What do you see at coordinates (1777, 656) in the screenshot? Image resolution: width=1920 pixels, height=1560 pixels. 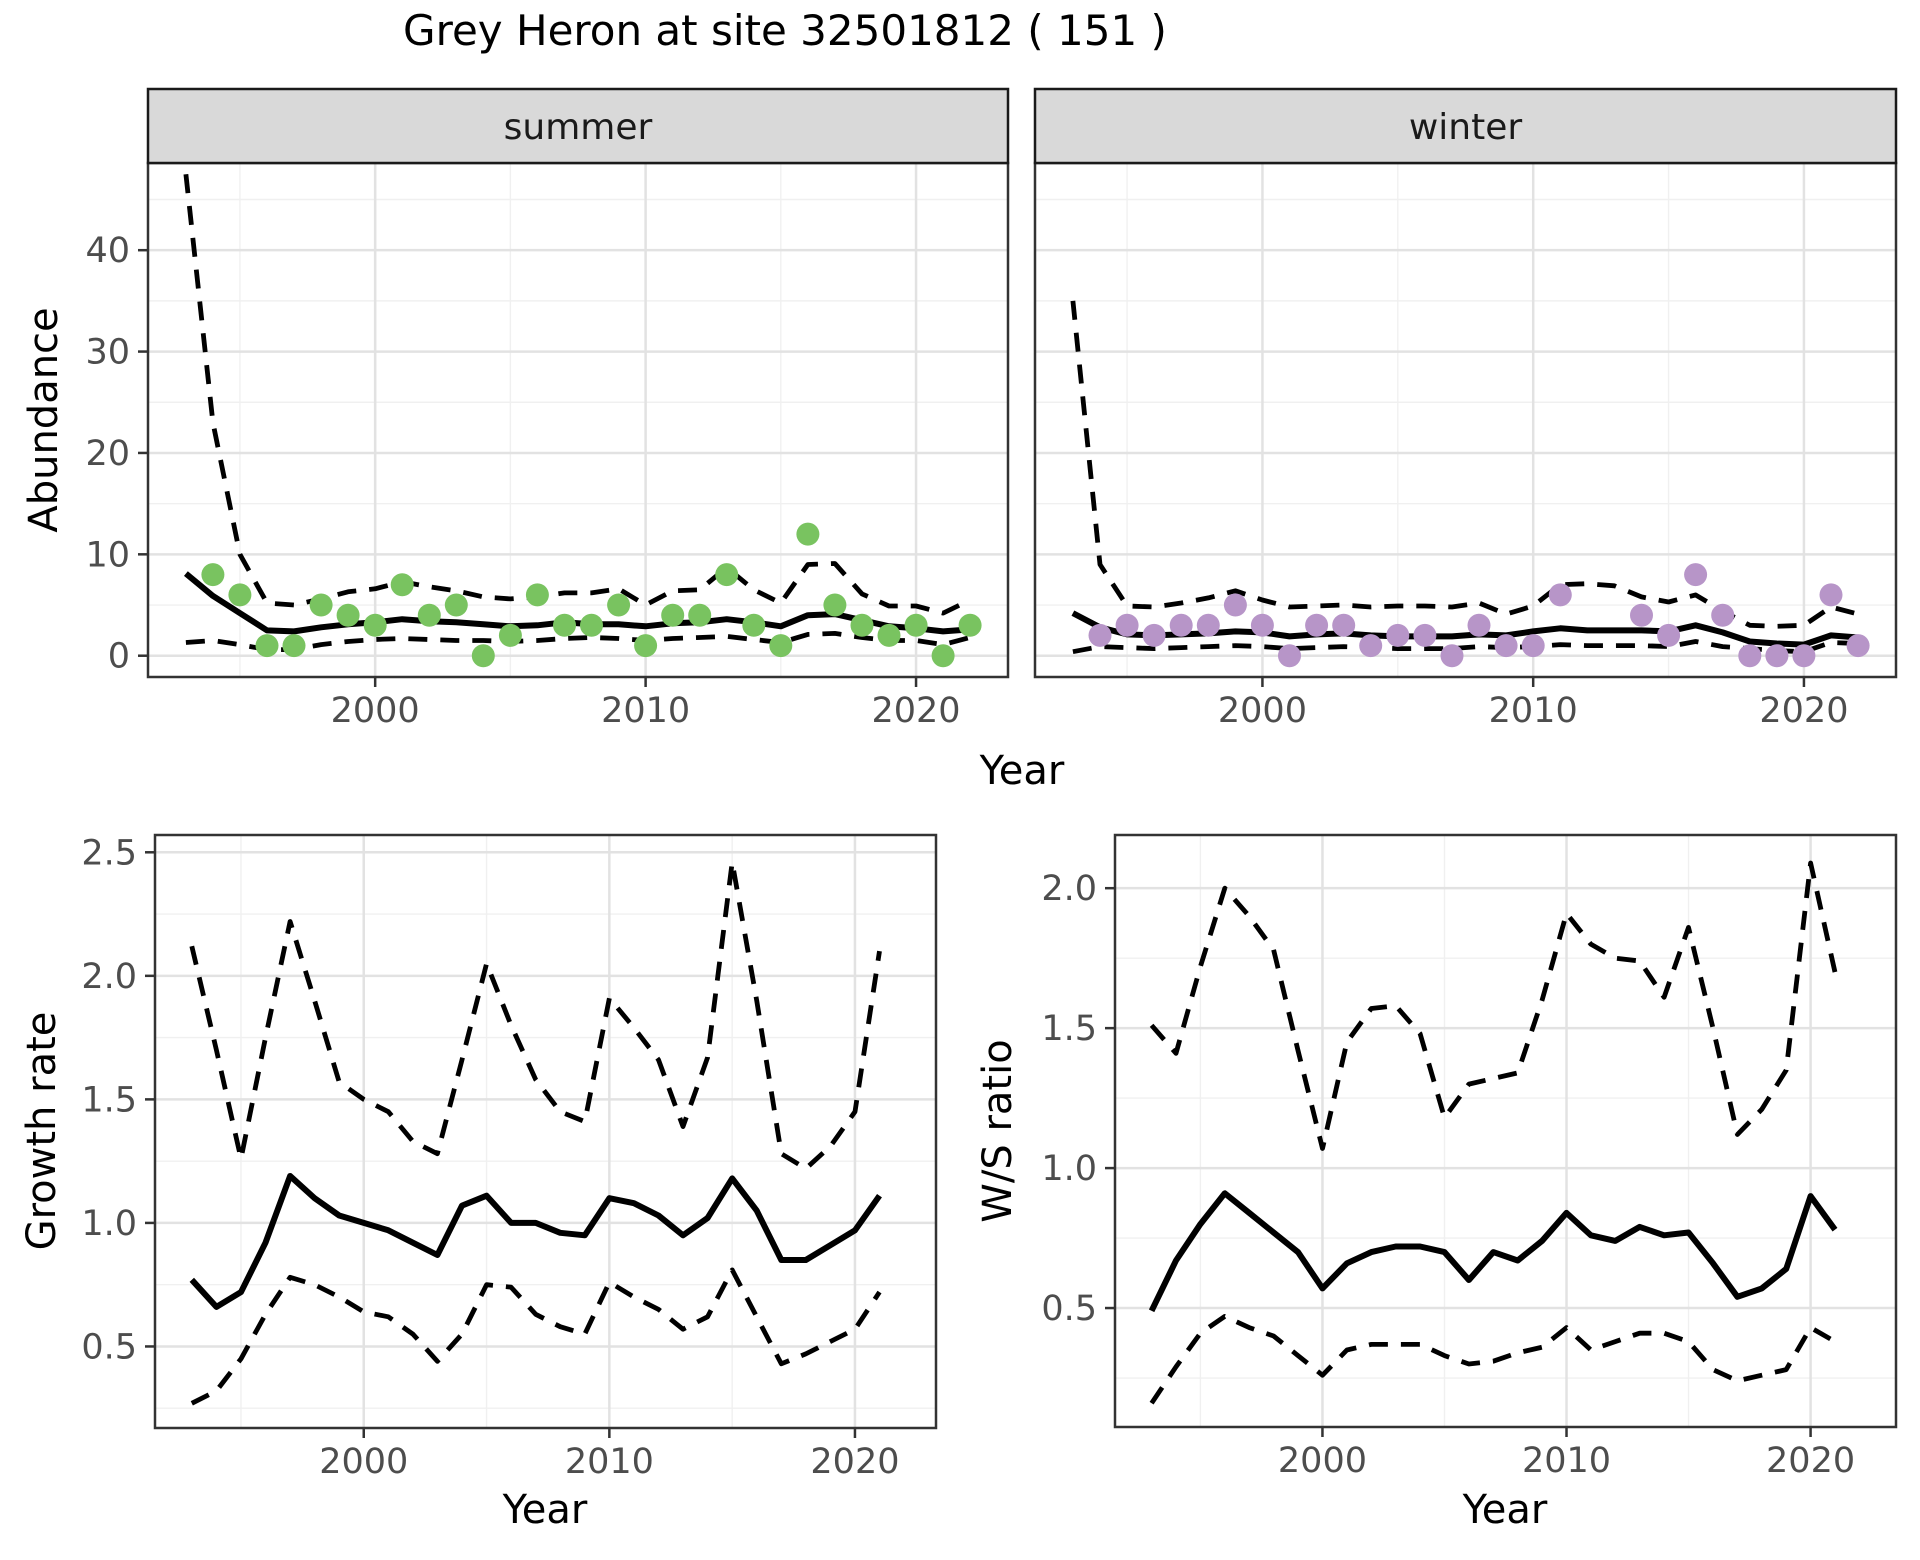 I see `point-abundance-winter-2019` at bounding box center [1777, 656].